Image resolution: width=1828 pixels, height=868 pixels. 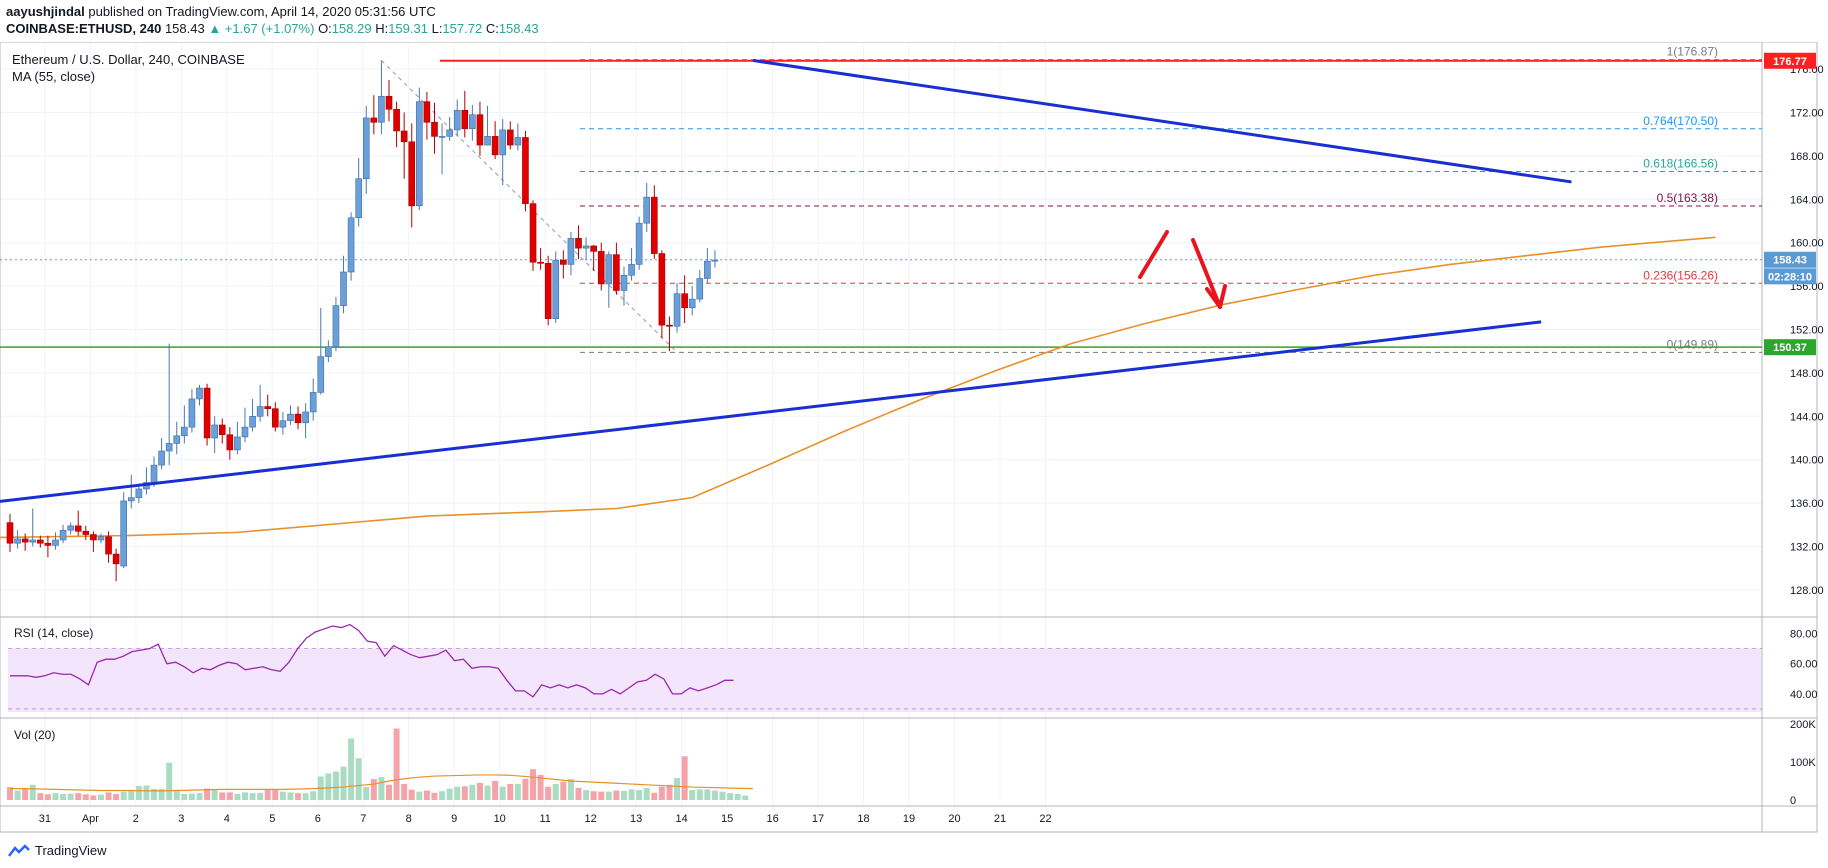 I want to click on price-change: ▲ +1.67 (+1.07%), so click(x=261, y=28).